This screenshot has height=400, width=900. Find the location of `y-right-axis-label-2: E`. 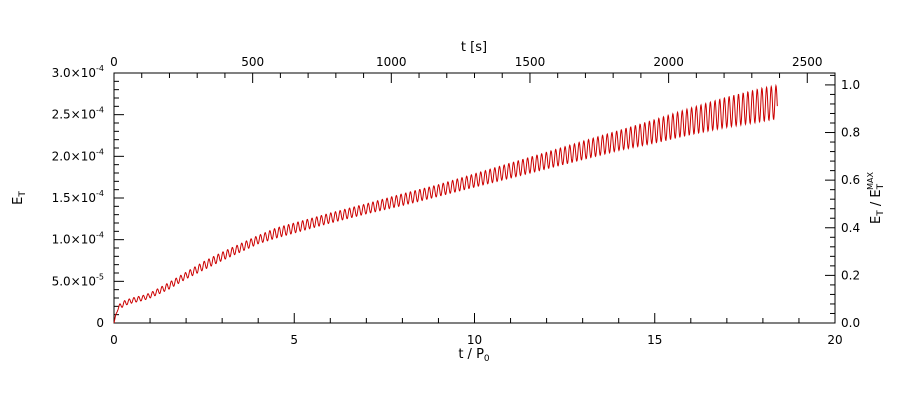

y-right-axis-label-2: E is located at coordinates (876, 193).